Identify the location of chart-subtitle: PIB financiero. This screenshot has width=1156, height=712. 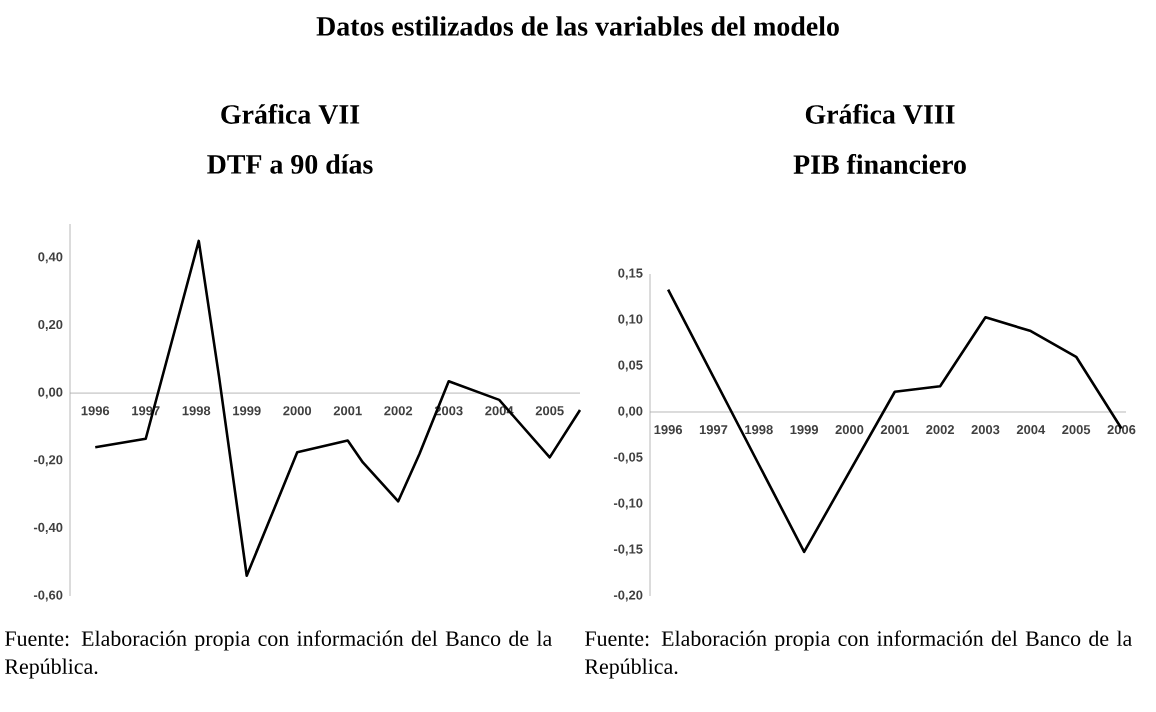
(879, 164).